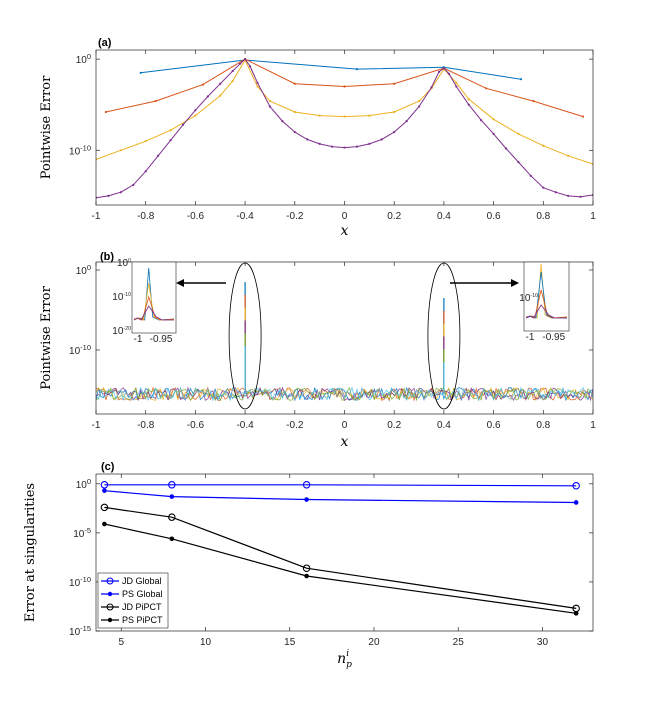  What do you see at coordinates (330, 69) in the screenshot?
I see `series-line-s1` at bounding box center [330, 69].